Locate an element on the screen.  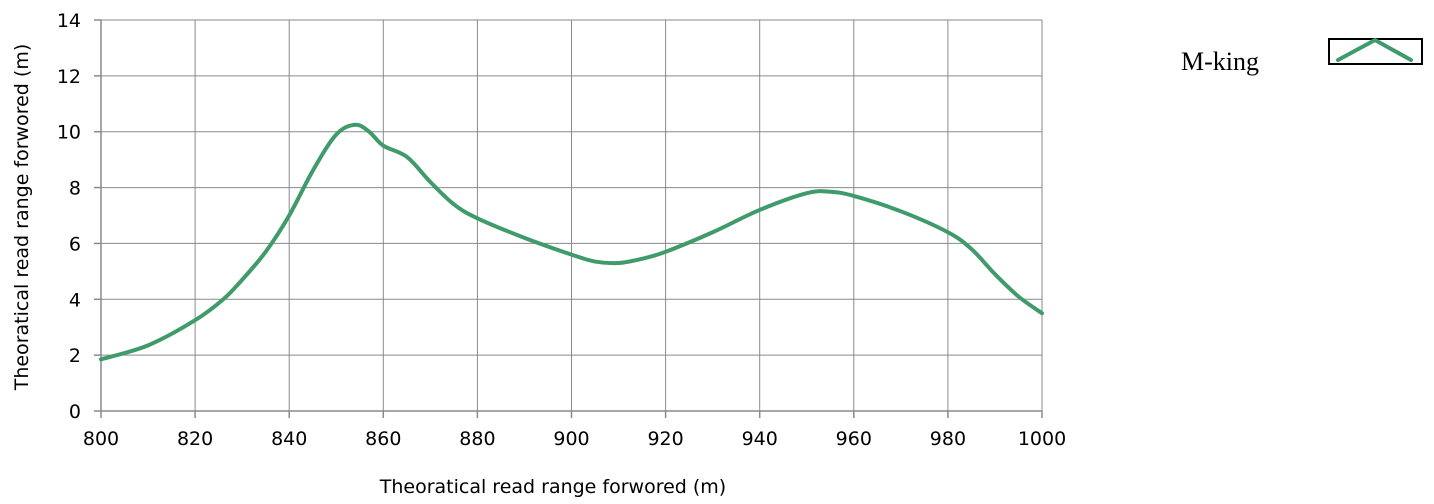
y-tick-label-10: 10 is located at coordinates (69, 133).